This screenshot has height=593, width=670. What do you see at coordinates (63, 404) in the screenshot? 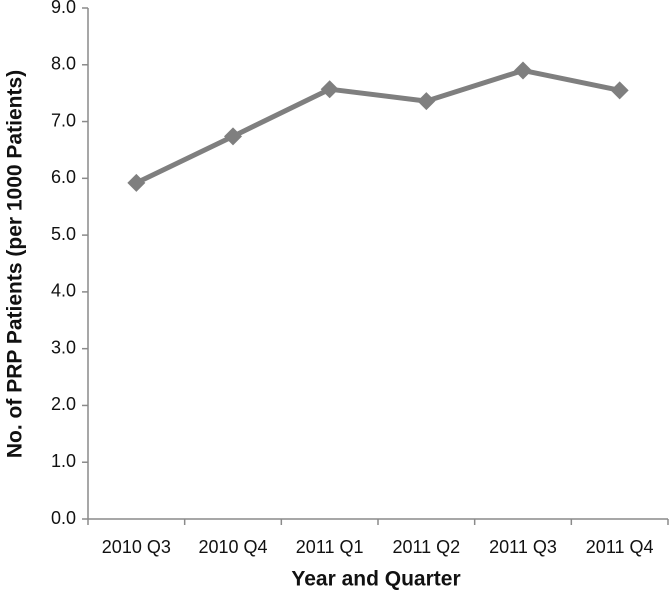
I see `y-tick-label: 2.0` at bounding box center [63, 404].